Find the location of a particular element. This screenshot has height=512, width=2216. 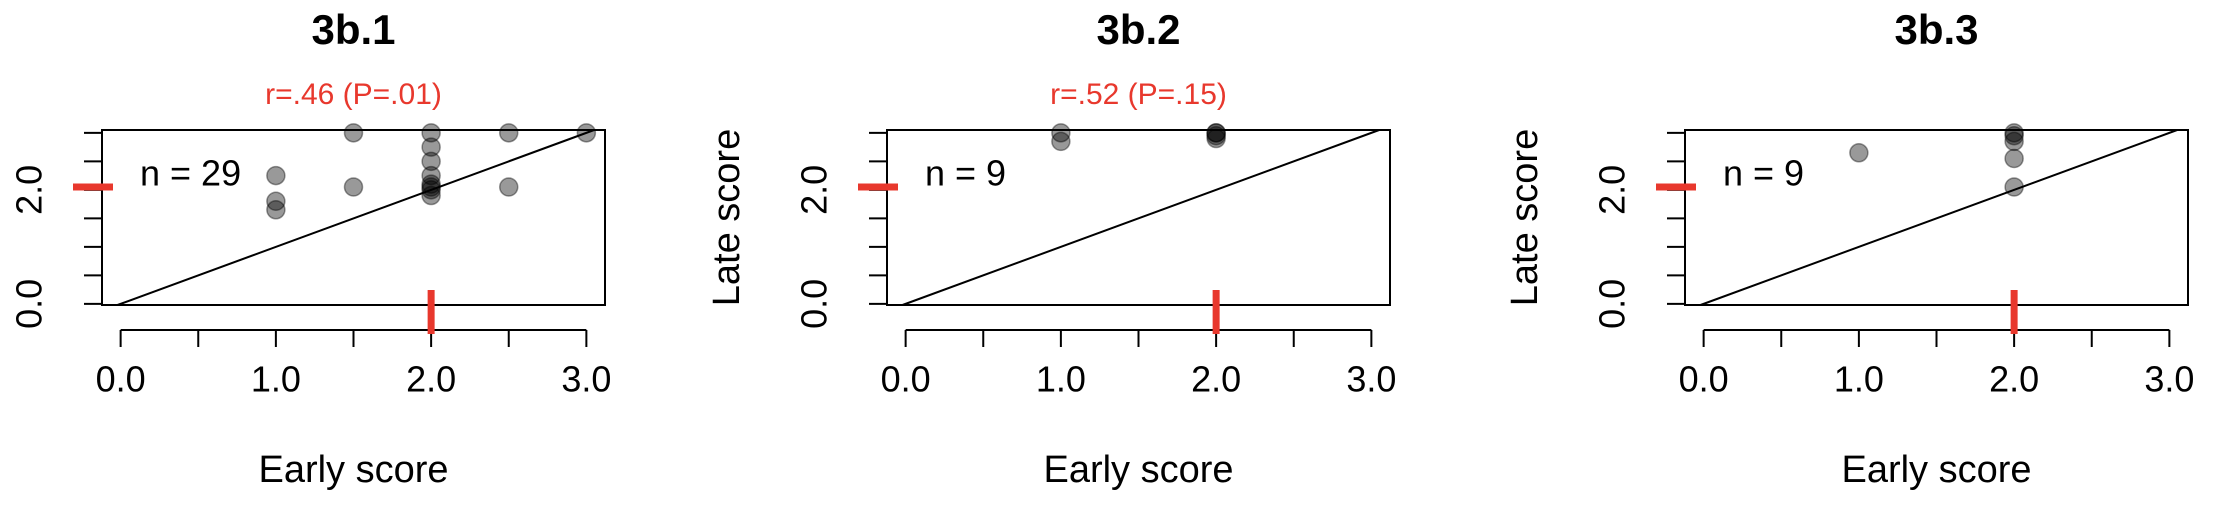

chart-title: 3b.1 is located at coordinates (353, 29).